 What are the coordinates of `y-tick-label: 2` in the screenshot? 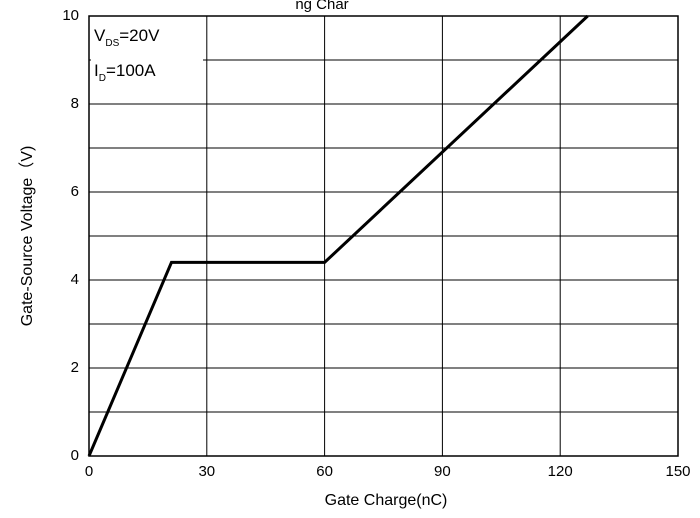 It's located at (75, 367).